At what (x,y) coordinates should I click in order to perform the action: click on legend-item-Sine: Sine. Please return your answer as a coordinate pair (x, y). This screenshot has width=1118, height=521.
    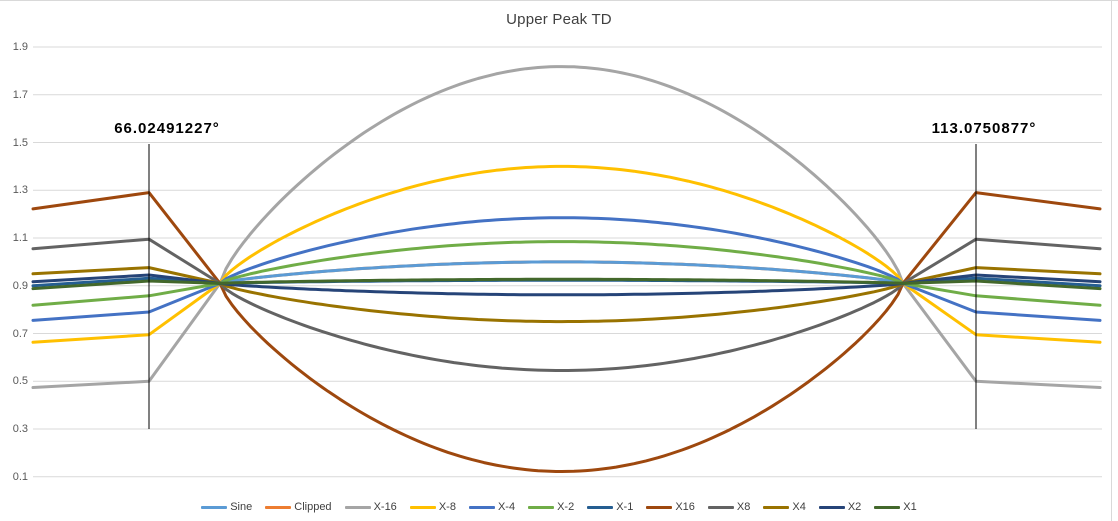
    Looking at the image, I should click on (226, 507).